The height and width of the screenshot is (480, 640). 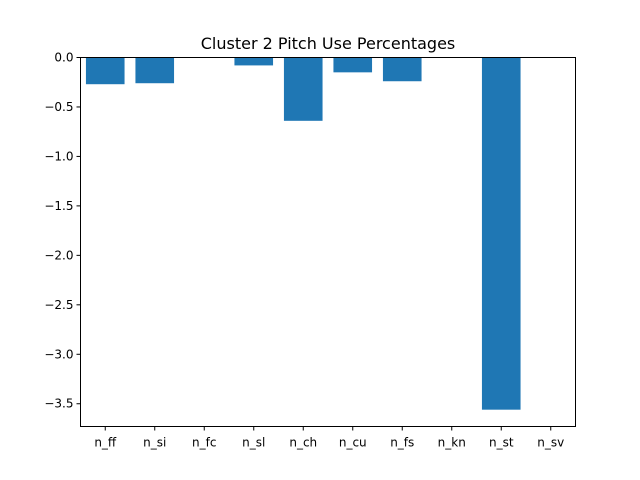 What do you see at coordinates (303, 443) in the screenshot?
I see `x-tick-label: n_ch` at bounding box center [303, 443].